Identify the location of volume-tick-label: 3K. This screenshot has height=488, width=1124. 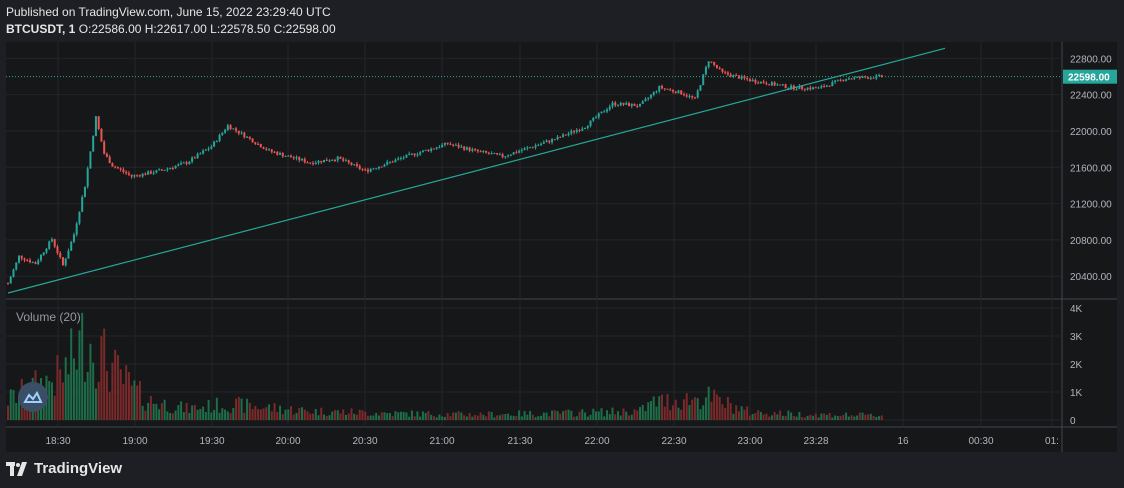
(1076, 337).